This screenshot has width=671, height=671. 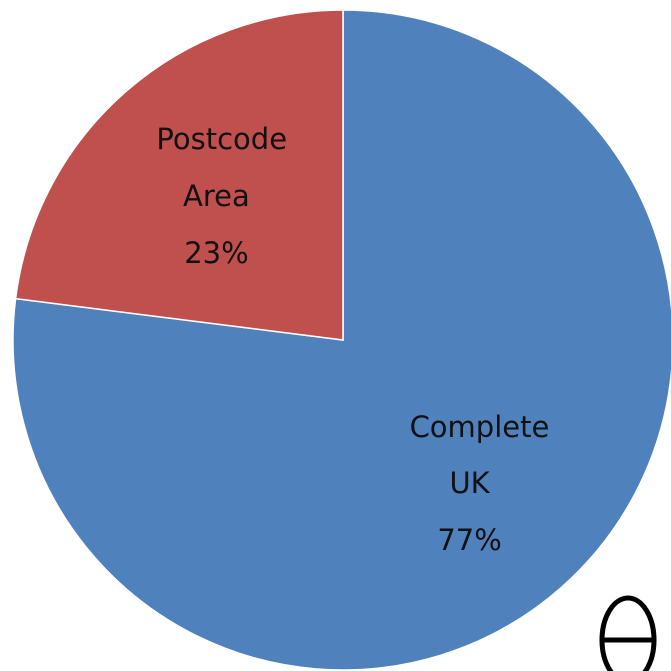 What do you see at coordinates (628, 633) in the screenshot?
I see `cropped-icon` at bounding box center [628, 633].